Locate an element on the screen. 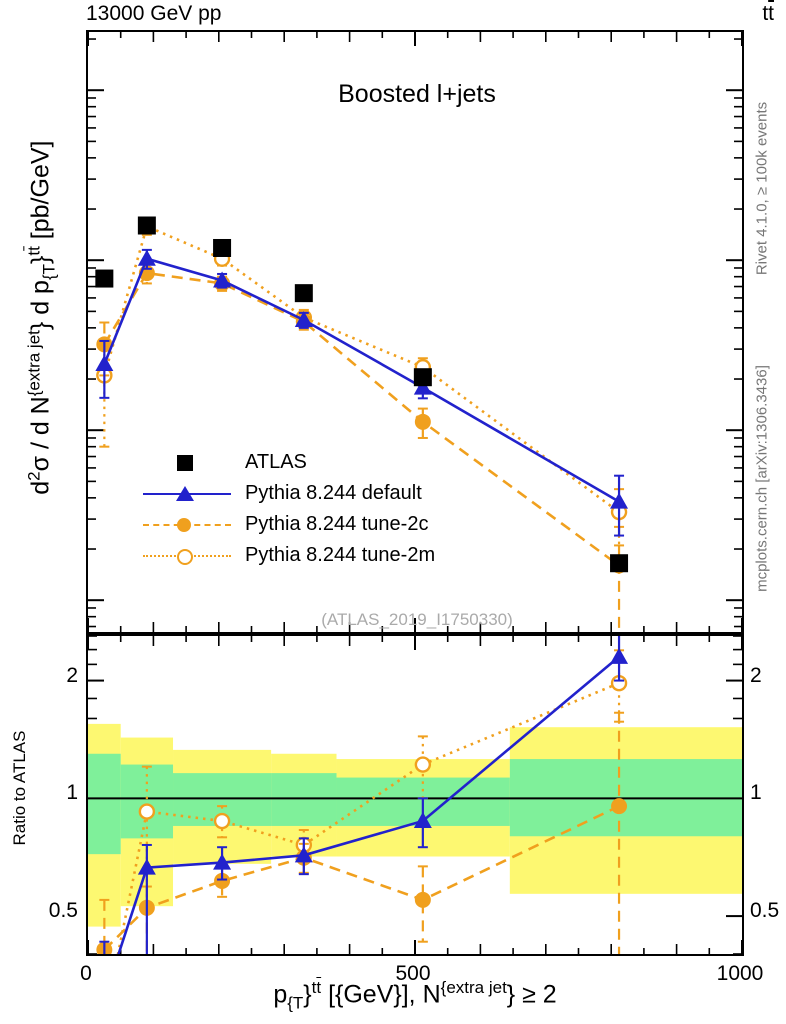 This screenshot has height=1024, width=786. legend-item-tune2m: Pythia 8.244 tune-2m is located at coordinates (289, 555).